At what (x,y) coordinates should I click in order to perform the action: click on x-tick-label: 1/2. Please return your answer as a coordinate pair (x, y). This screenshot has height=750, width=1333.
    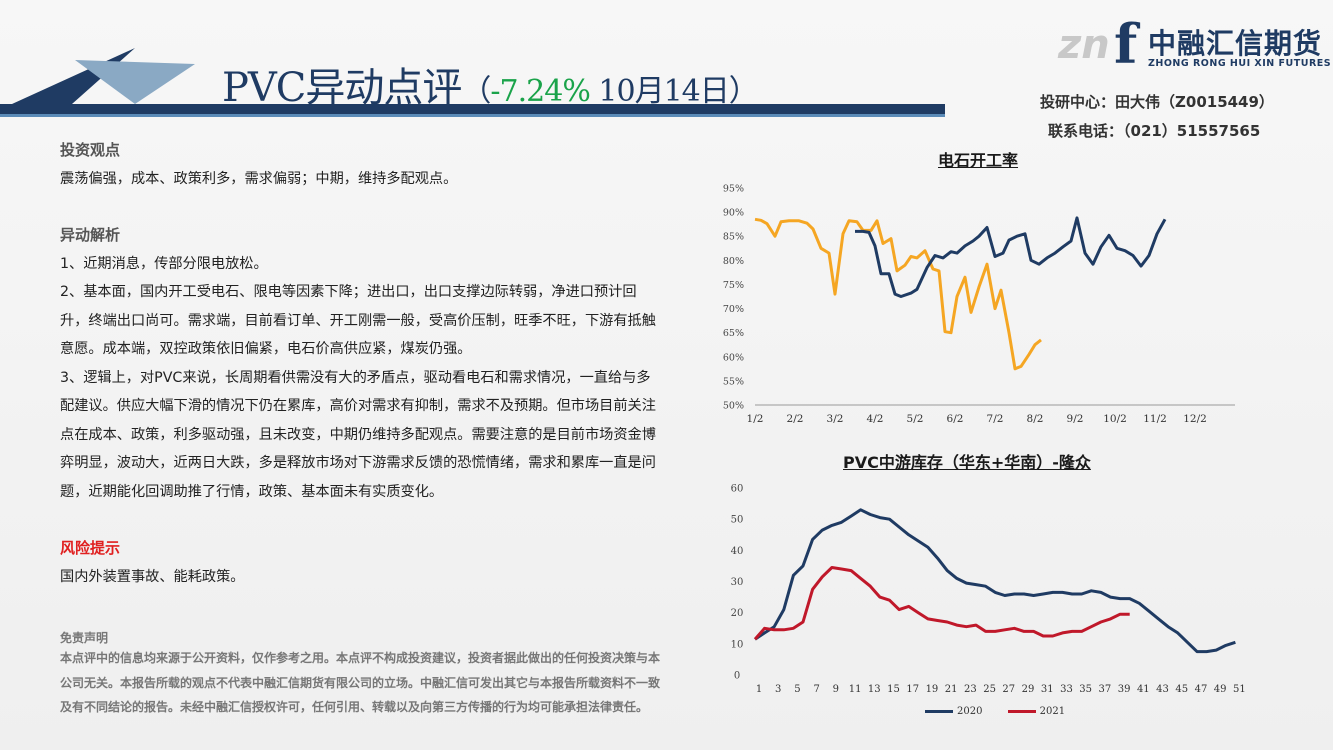
    Looking at the image, I should click on (755, 419).